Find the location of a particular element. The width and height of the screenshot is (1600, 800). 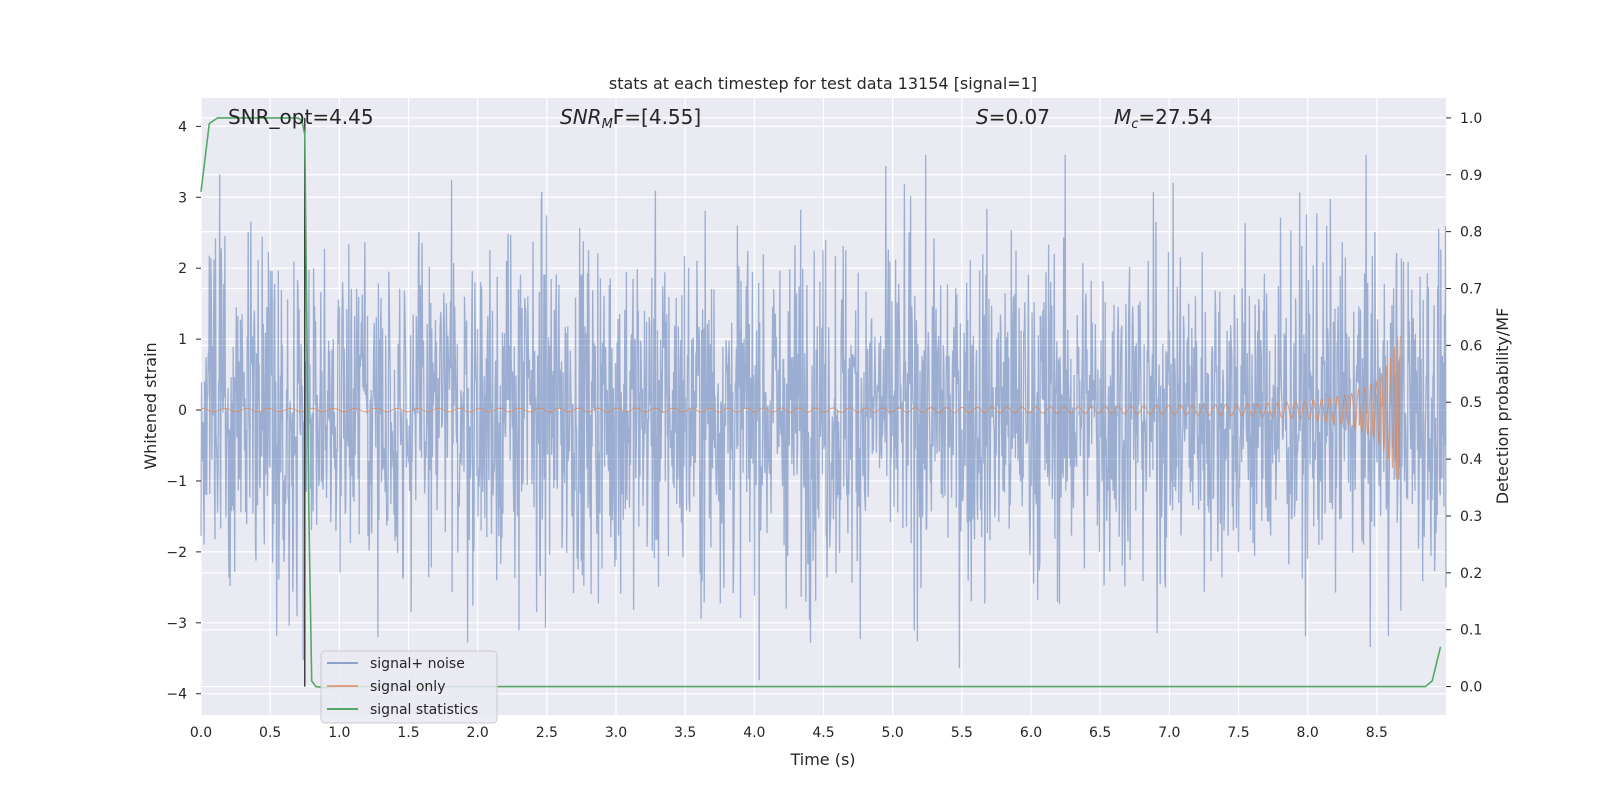

y-right-tick-label: 0.5 is located at coordinates (1471, 403).